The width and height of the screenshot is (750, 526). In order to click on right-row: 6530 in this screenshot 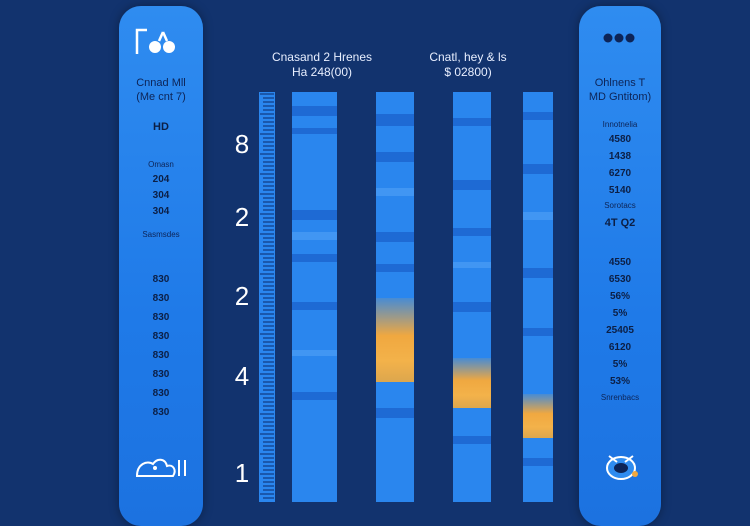, I will do `click(620, 279)`.